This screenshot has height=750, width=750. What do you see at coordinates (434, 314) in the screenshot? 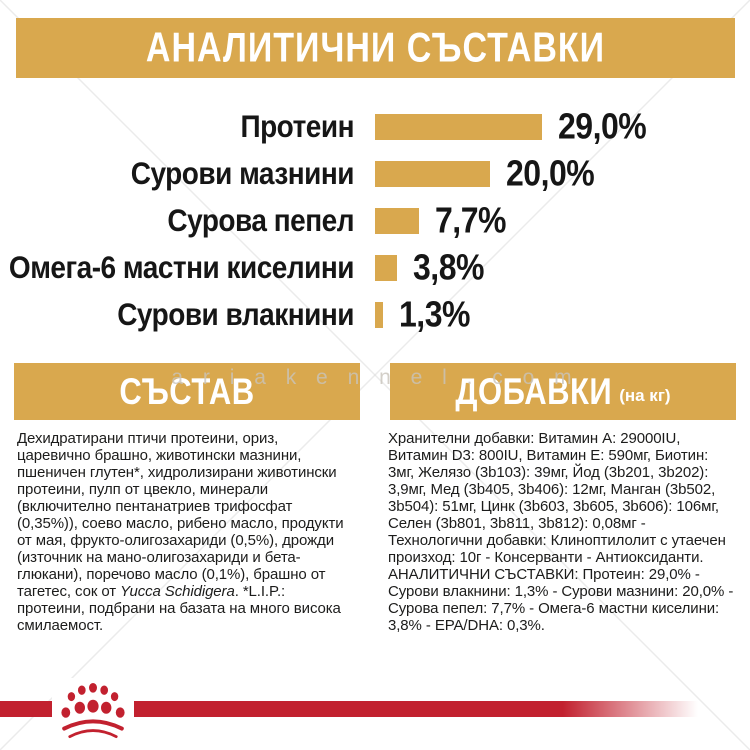
I see `bar-value: 1,3%` at bounding box center [434, 314].